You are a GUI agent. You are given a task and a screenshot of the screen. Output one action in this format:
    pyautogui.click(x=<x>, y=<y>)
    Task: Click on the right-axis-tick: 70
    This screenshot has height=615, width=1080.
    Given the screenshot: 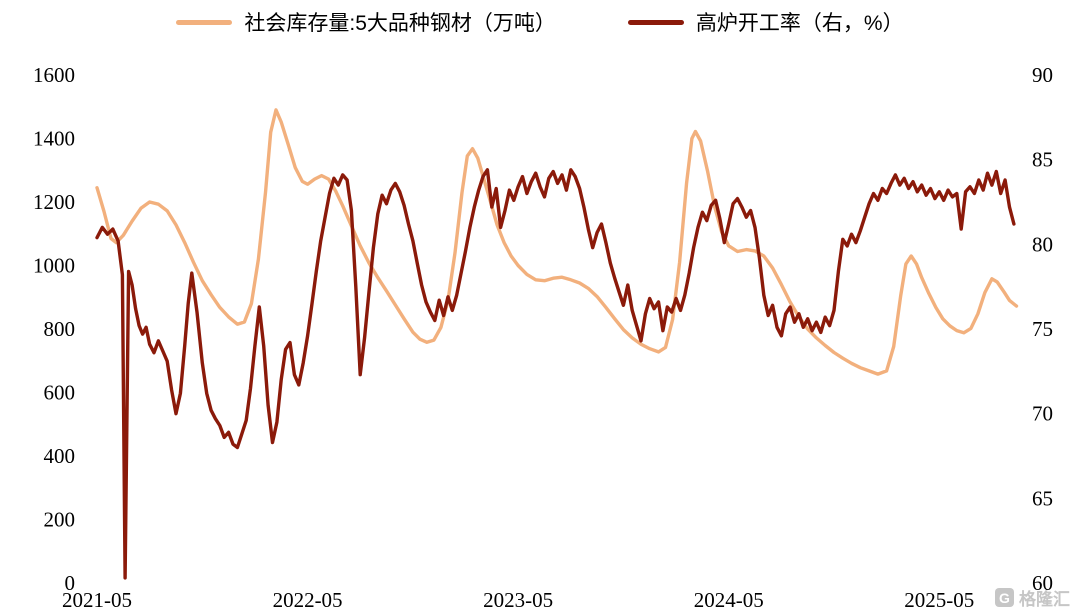 What is the action you would take?
    pyautogui.click(x=1042, y=414)
    